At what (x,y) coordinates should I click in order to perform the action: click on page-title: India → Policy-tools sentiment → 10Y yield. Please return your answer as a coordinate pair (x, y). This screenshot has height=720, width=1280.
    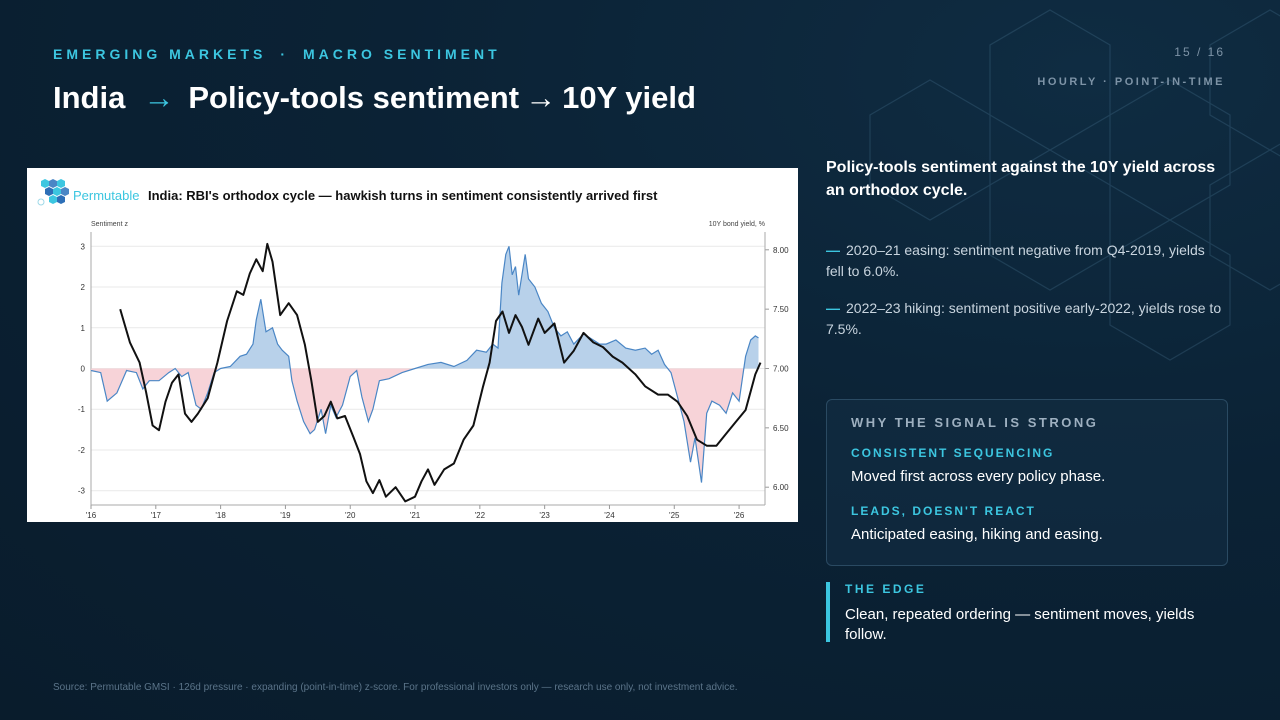
    Looking at the image, I should click on (374, 98).